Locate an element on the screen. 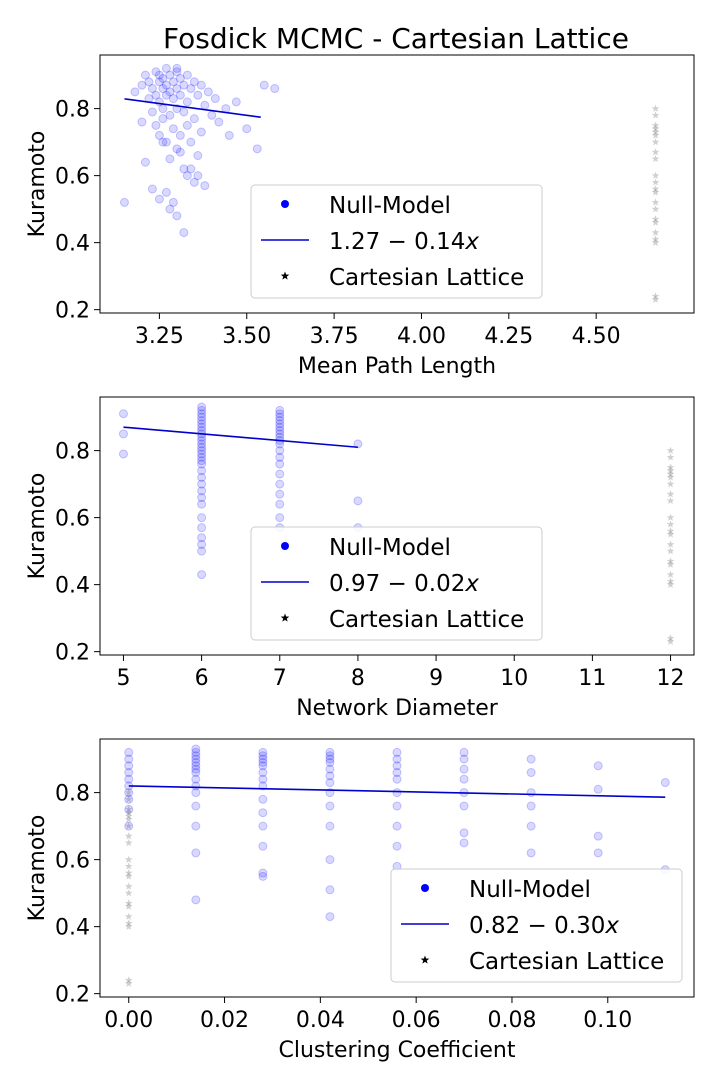 This screenshot has height=1080, width=720. x-tick-label: 7 is located at coordinates (280, 678).